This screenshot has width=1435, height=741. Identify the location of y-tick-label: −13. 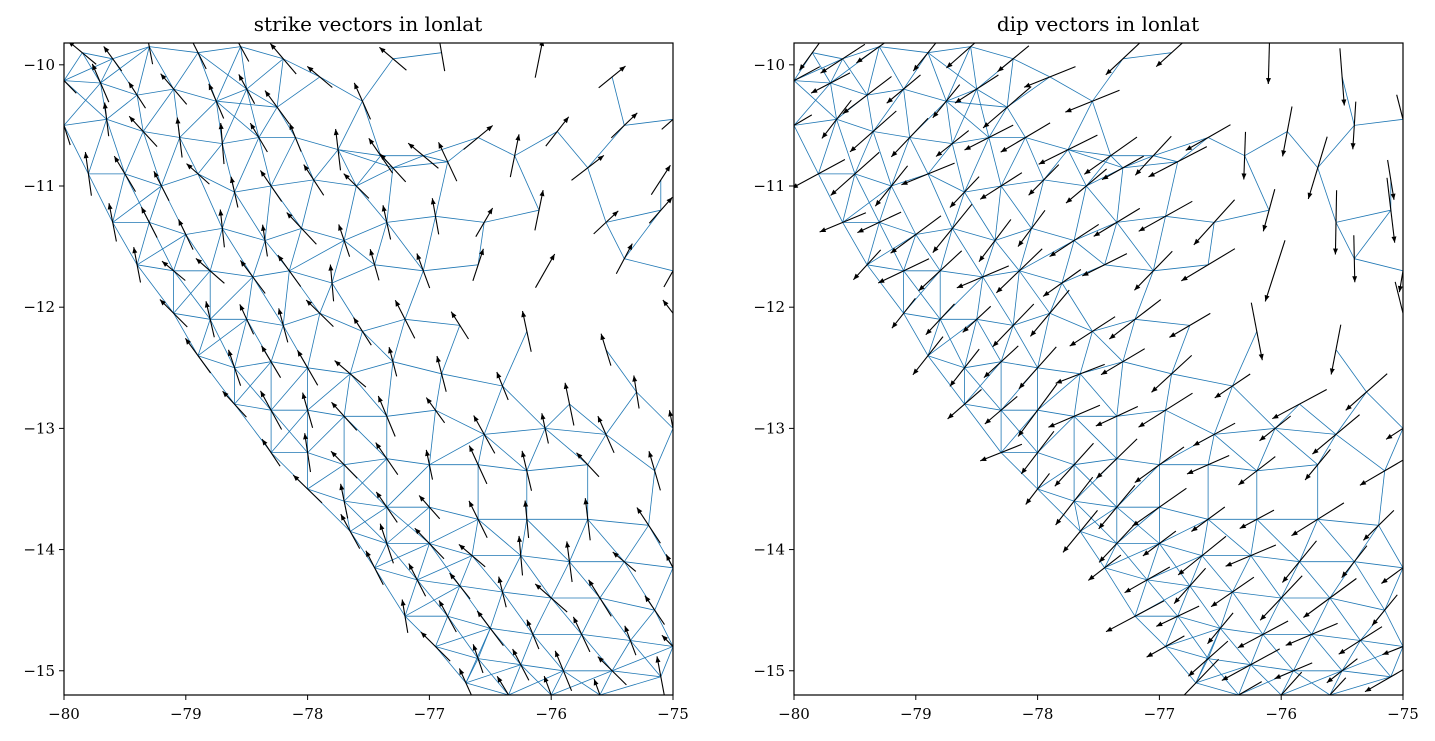
(769, 428).